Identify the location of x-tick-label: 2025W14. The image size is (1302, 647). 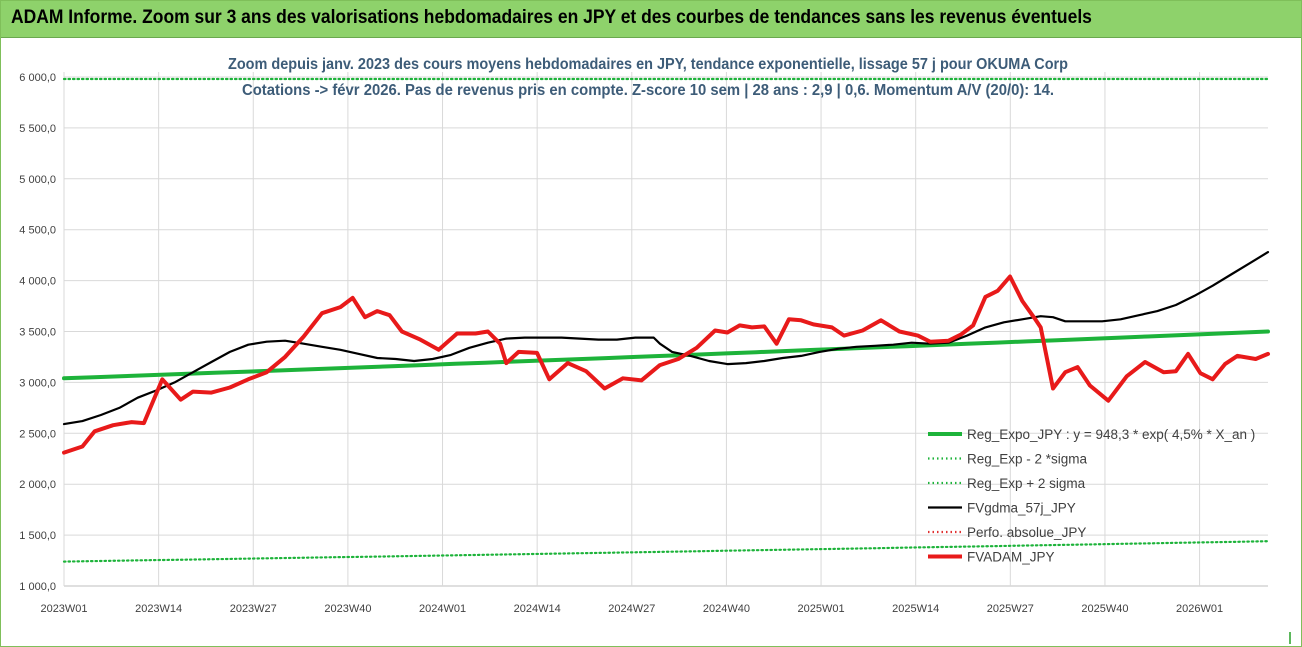
(915, 609).